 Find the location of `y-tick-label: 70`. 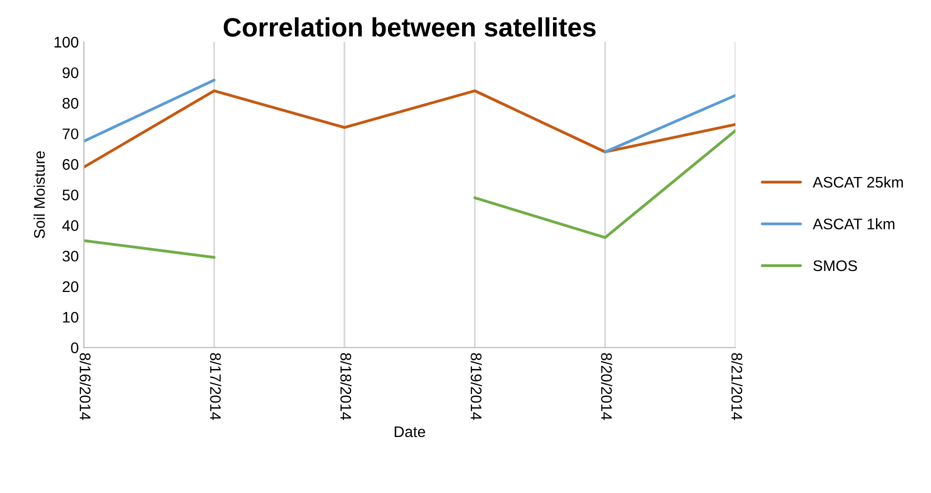

y-tick-label: 70 is located at coordinates (70, 134).